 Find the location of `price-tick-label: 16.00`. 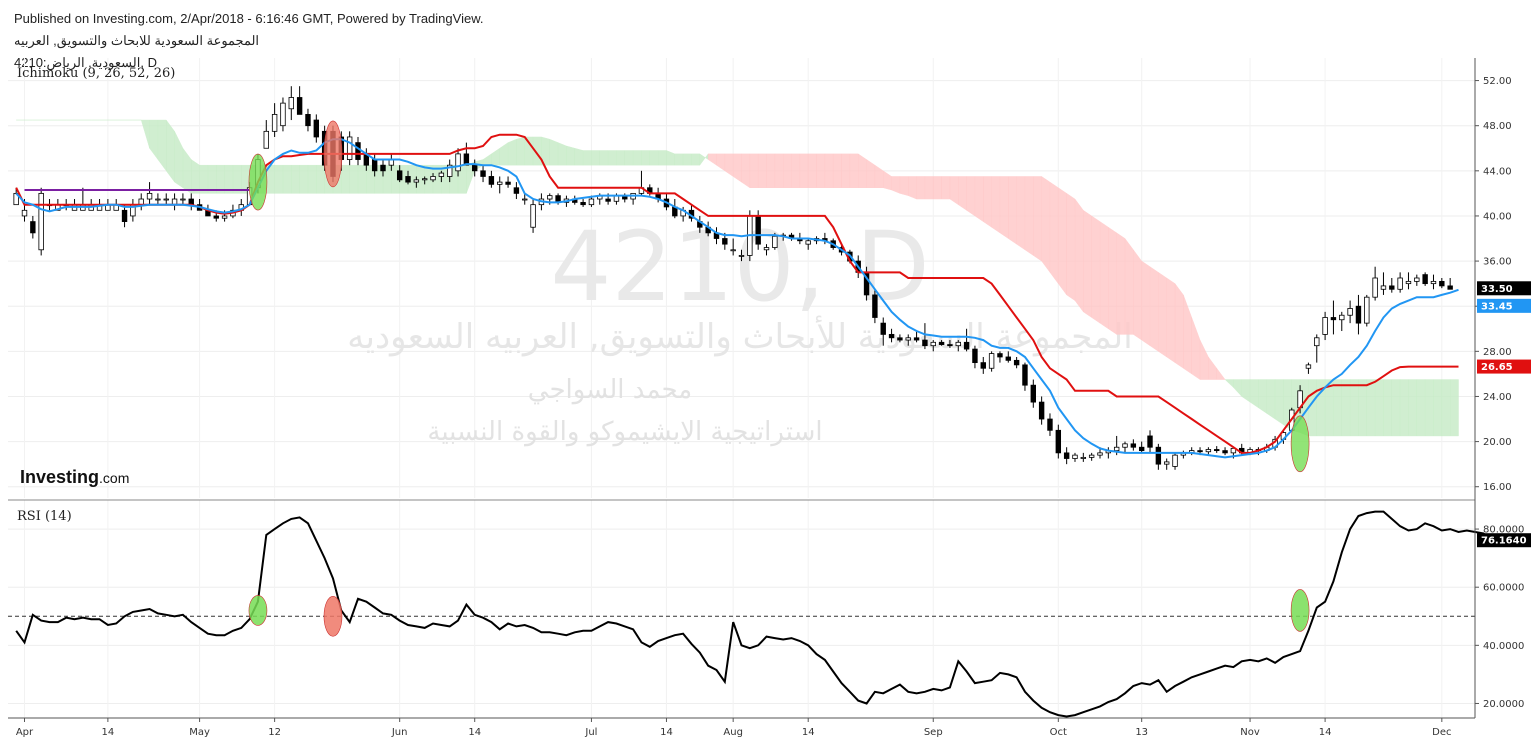

price-tick-label: 16.00 is located at coordinates (1497, 487).